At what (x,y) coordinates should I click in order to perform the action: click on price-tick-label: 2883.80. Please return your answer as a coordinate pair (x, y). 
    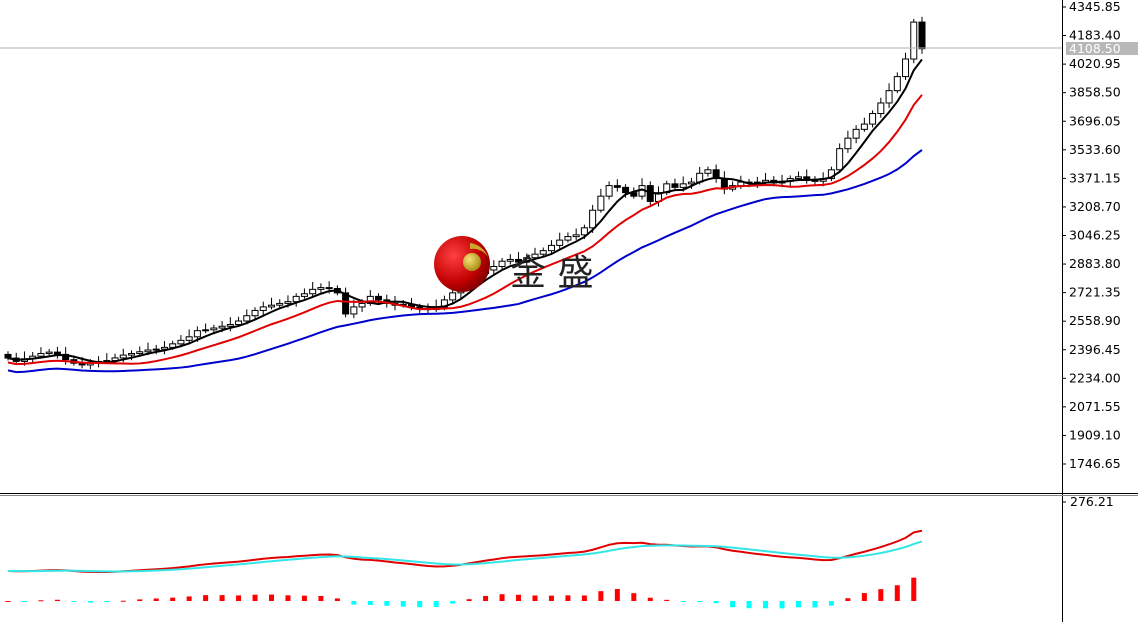
    Looking at the image, I should click on (1095, 263).